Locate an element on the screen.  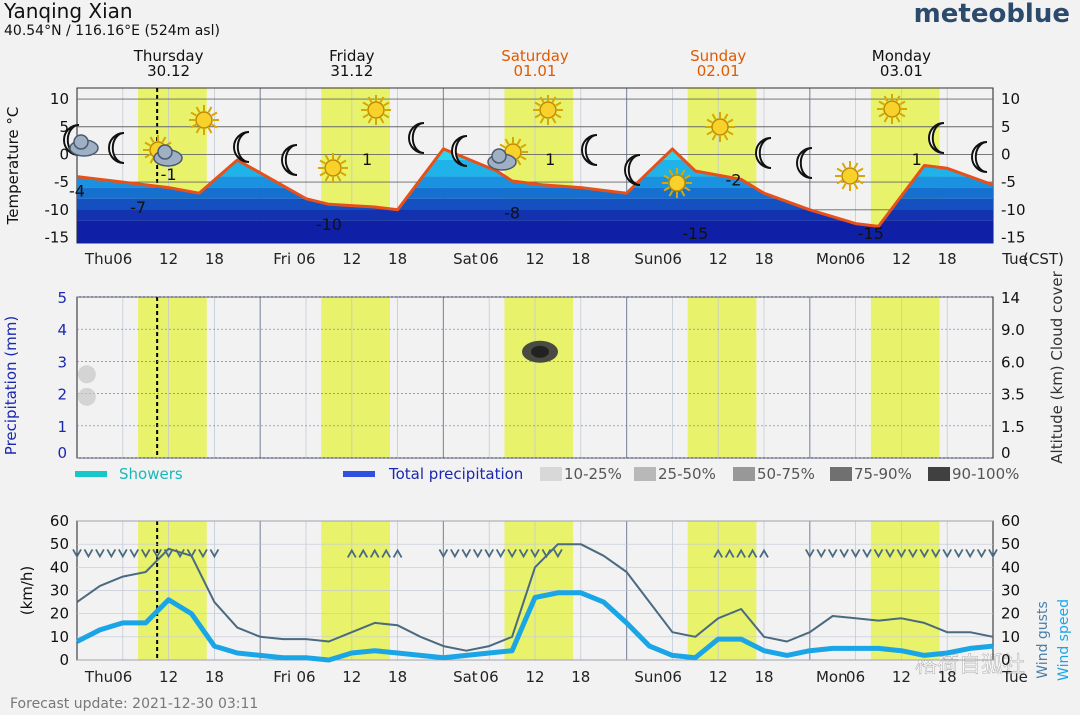
y2-axis-label-speed: Wind speed is located at coordinates (1064, 640).